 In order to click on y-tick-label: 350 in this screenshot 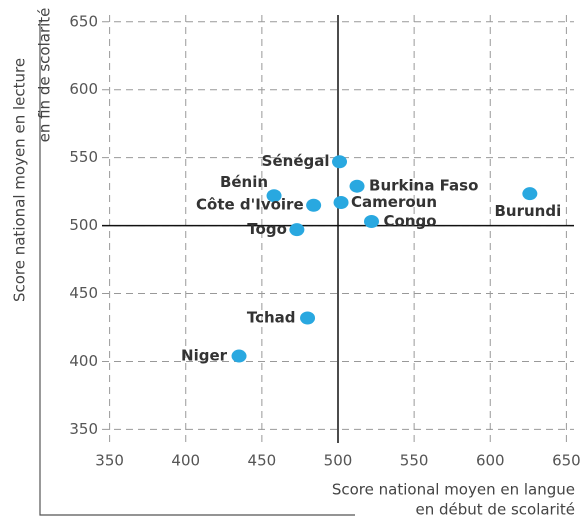, I will do `click(83, 429)`.